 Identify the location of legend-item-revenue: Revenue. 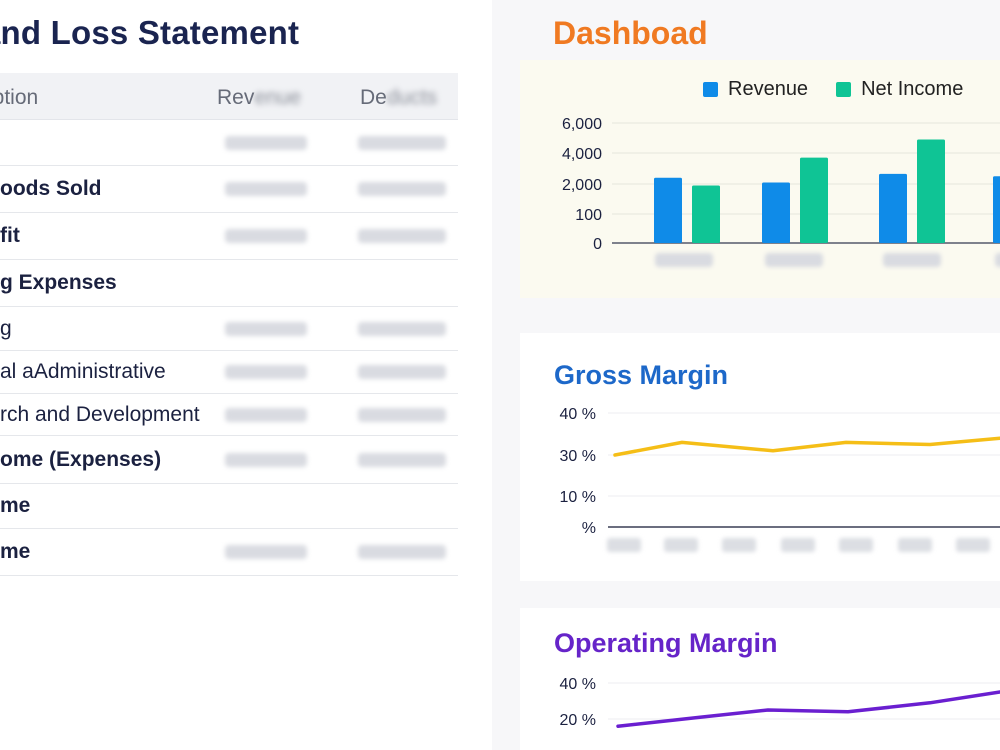
(755, 89).